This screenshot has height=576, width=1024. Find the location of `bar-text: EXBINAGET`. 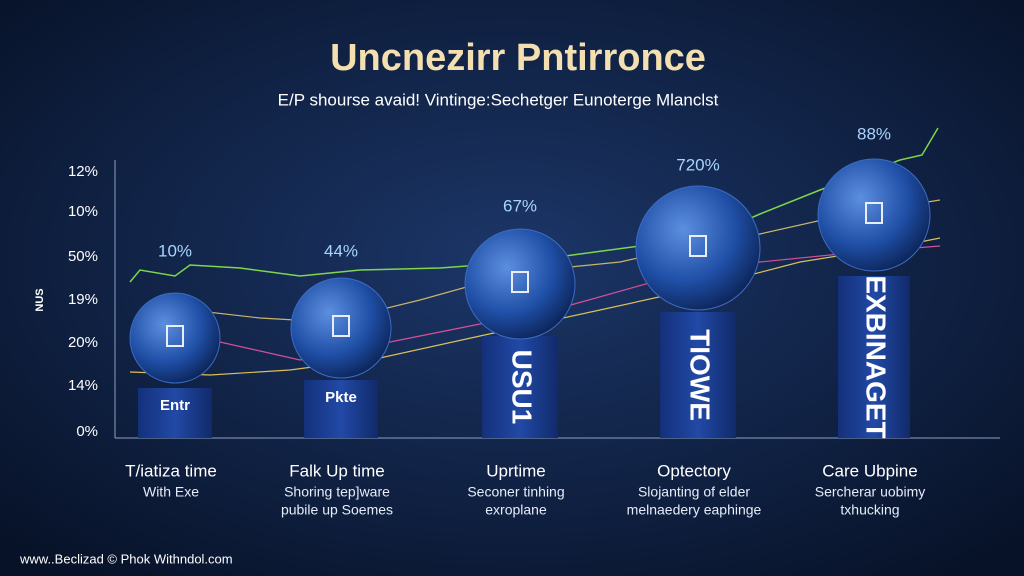

bar-text: EXBINAGET is located at coordinates (876, 356).